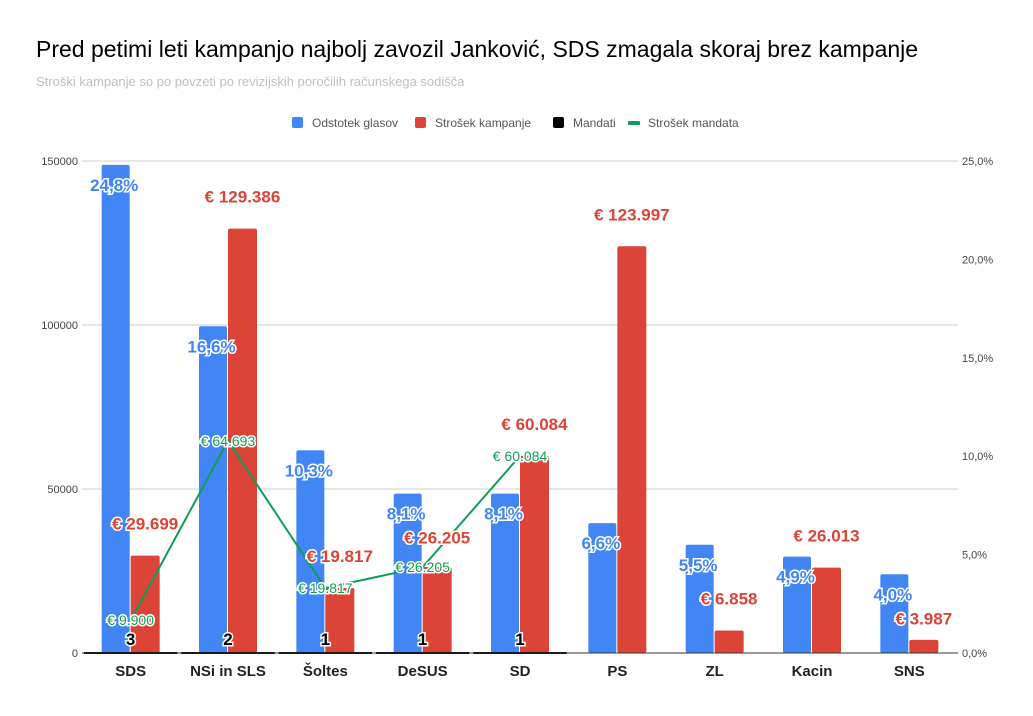 Image resolution: width=1033 pixels, height=716 pixels. What do you see at coordinates (795, 577) in the screenshot?
I see `data-label-odstotek: 4,9%` at bounding box center [795, 577].